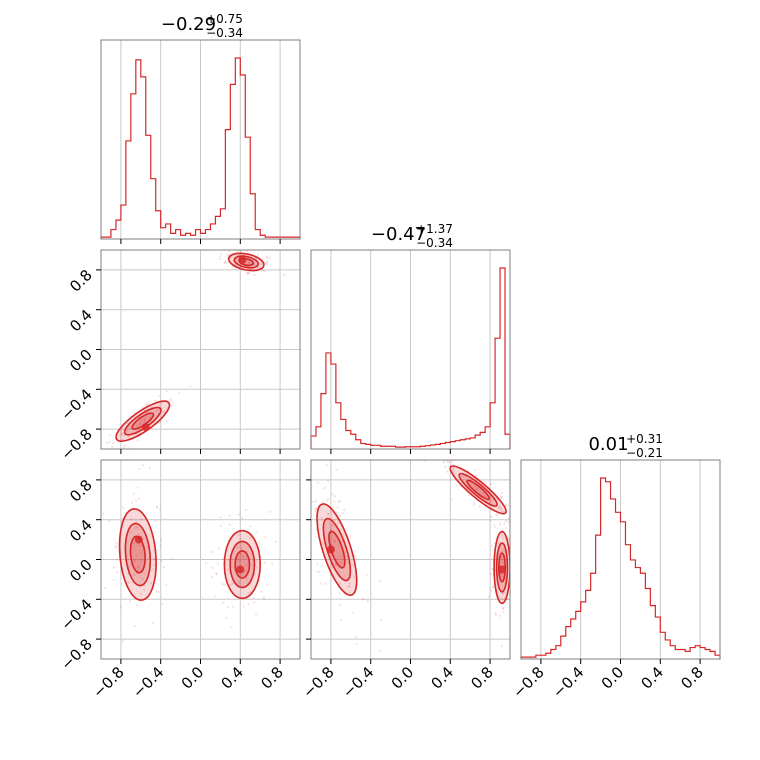  Describe the element at coordinates (434, 229) in the screenshot. I see `marginal-title-upper-error: +1.37` at that location.